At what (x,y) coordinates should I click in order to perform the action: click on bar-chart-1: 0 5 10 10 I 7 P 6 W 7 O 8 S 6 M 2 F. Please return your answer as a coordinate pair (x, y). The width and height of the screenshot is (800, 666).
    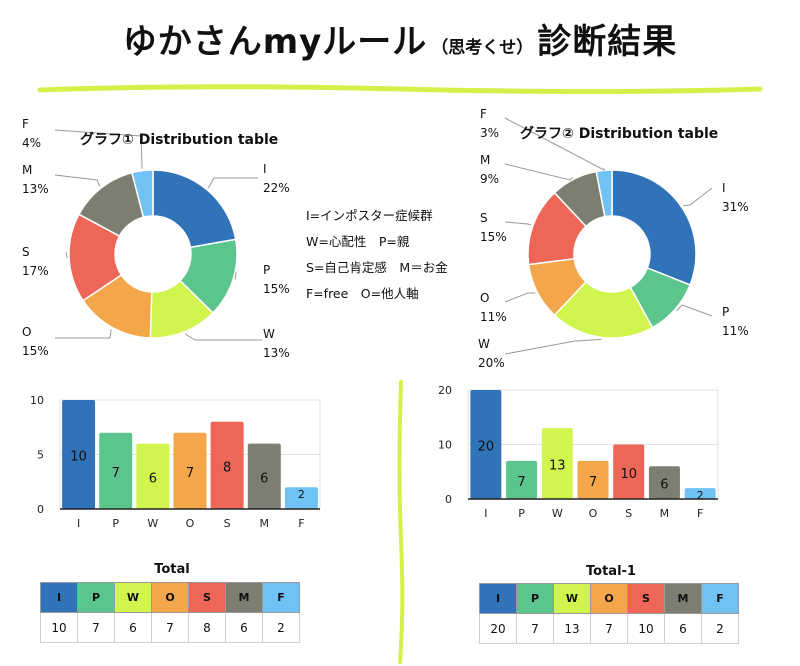
    Looking at the image, I should click on (175, 462).